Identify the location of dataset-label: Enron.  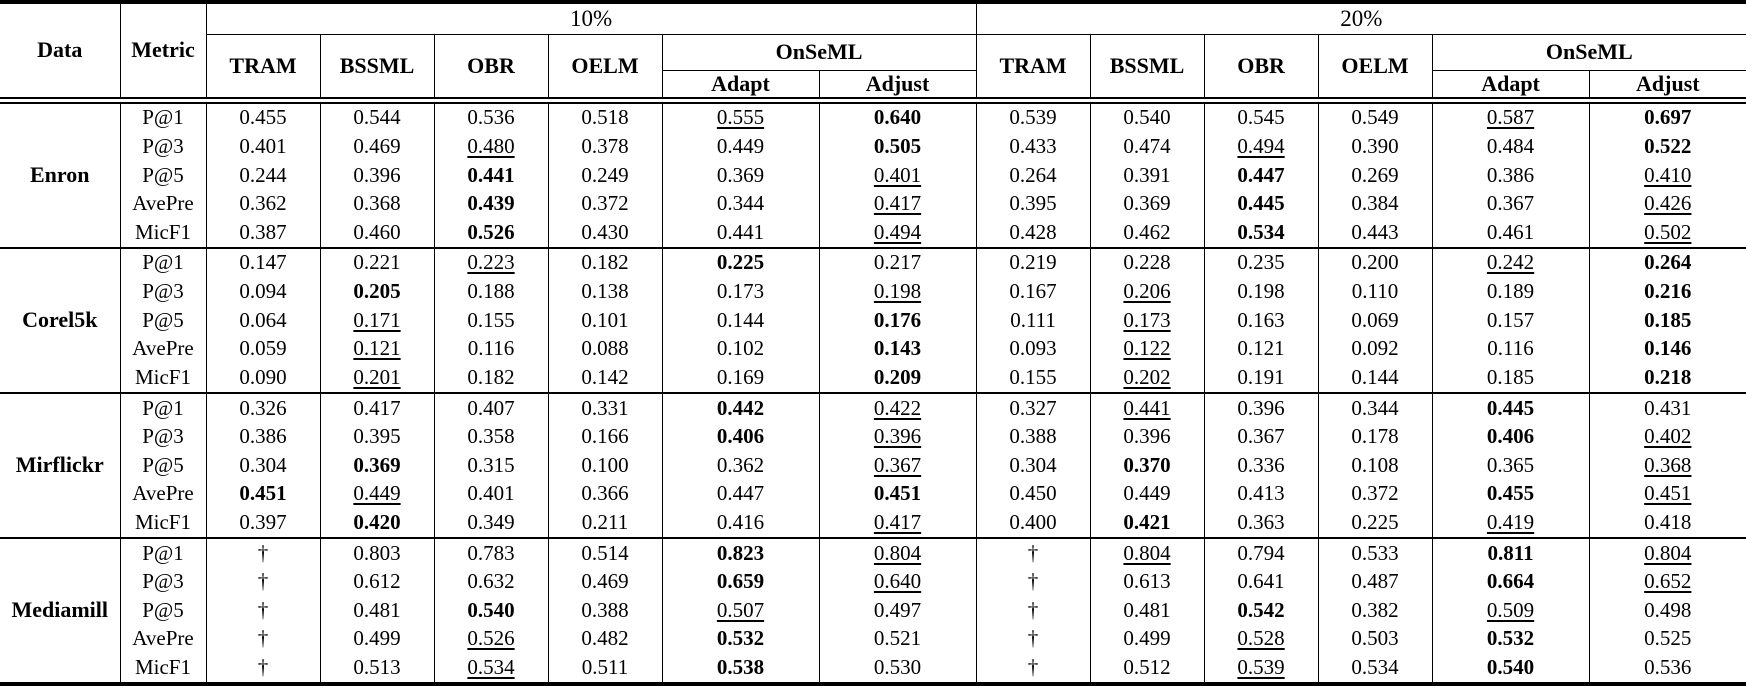
(60, 174).